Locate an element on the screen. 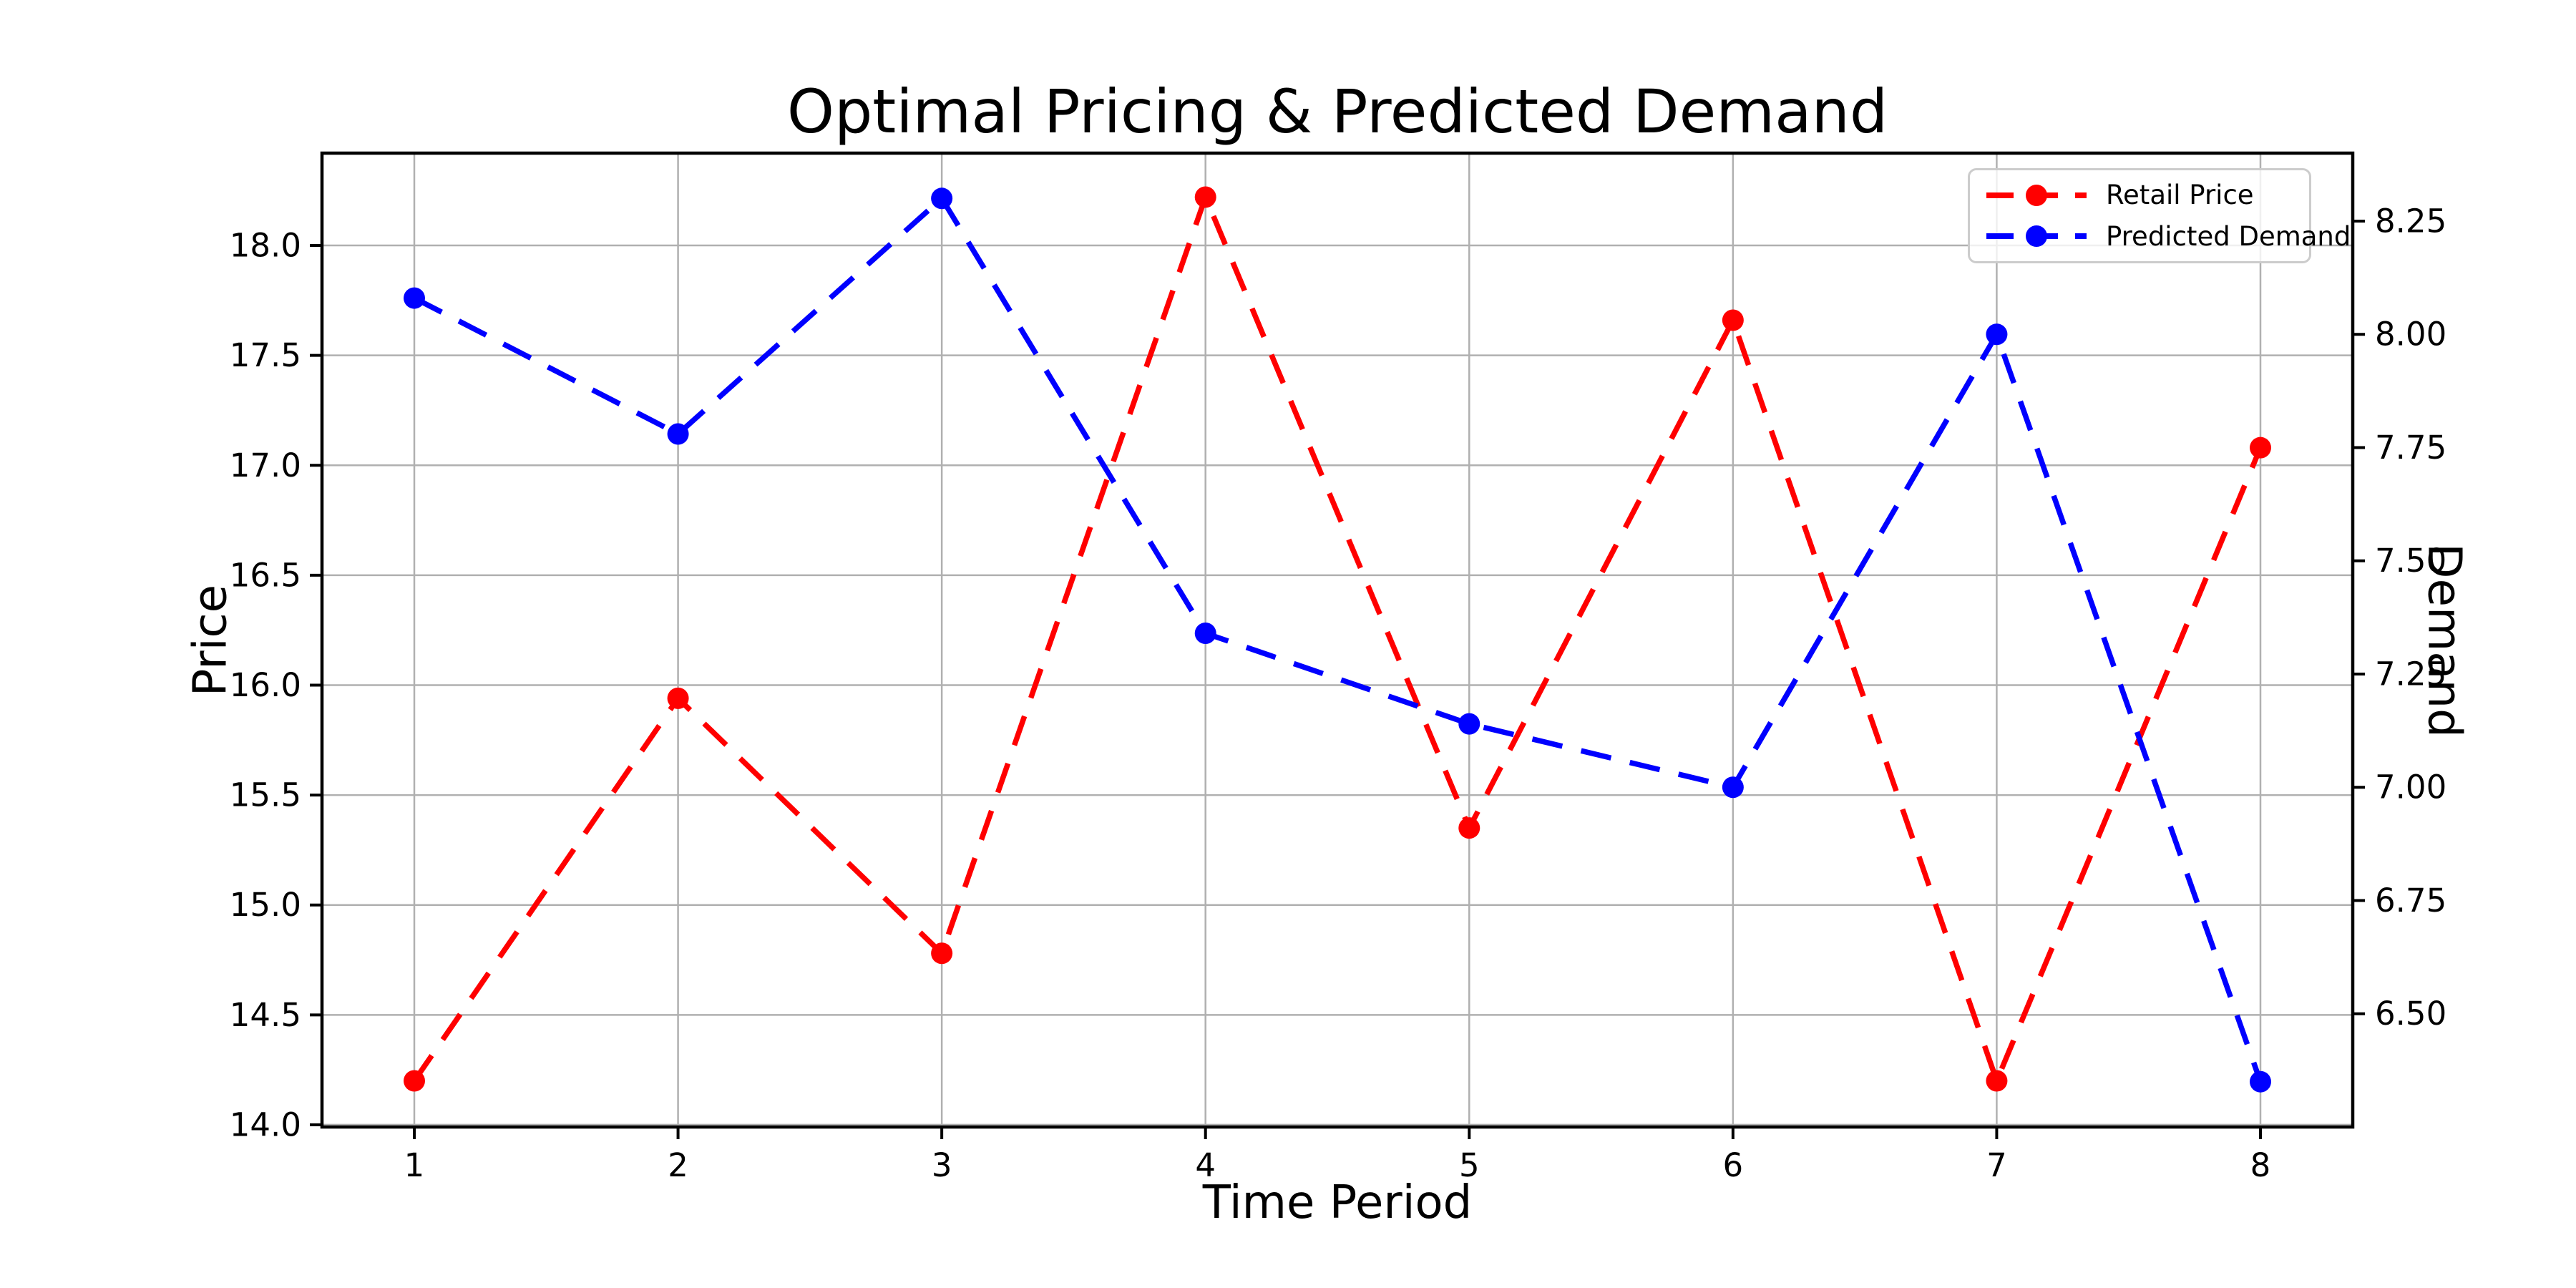 This screenshot has height=1288, width=2576. predicted-demand-marker-t3 is located at coordinates (942, 198).